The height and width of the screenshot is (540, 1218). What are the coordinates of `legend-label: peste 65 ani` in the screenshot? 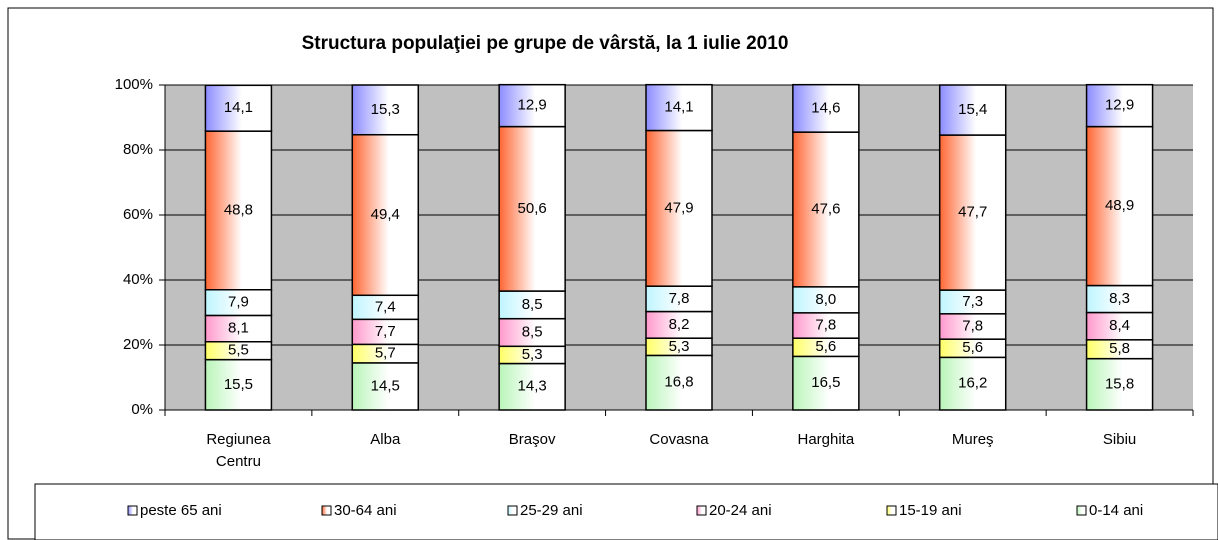 It's located at (181, 510).